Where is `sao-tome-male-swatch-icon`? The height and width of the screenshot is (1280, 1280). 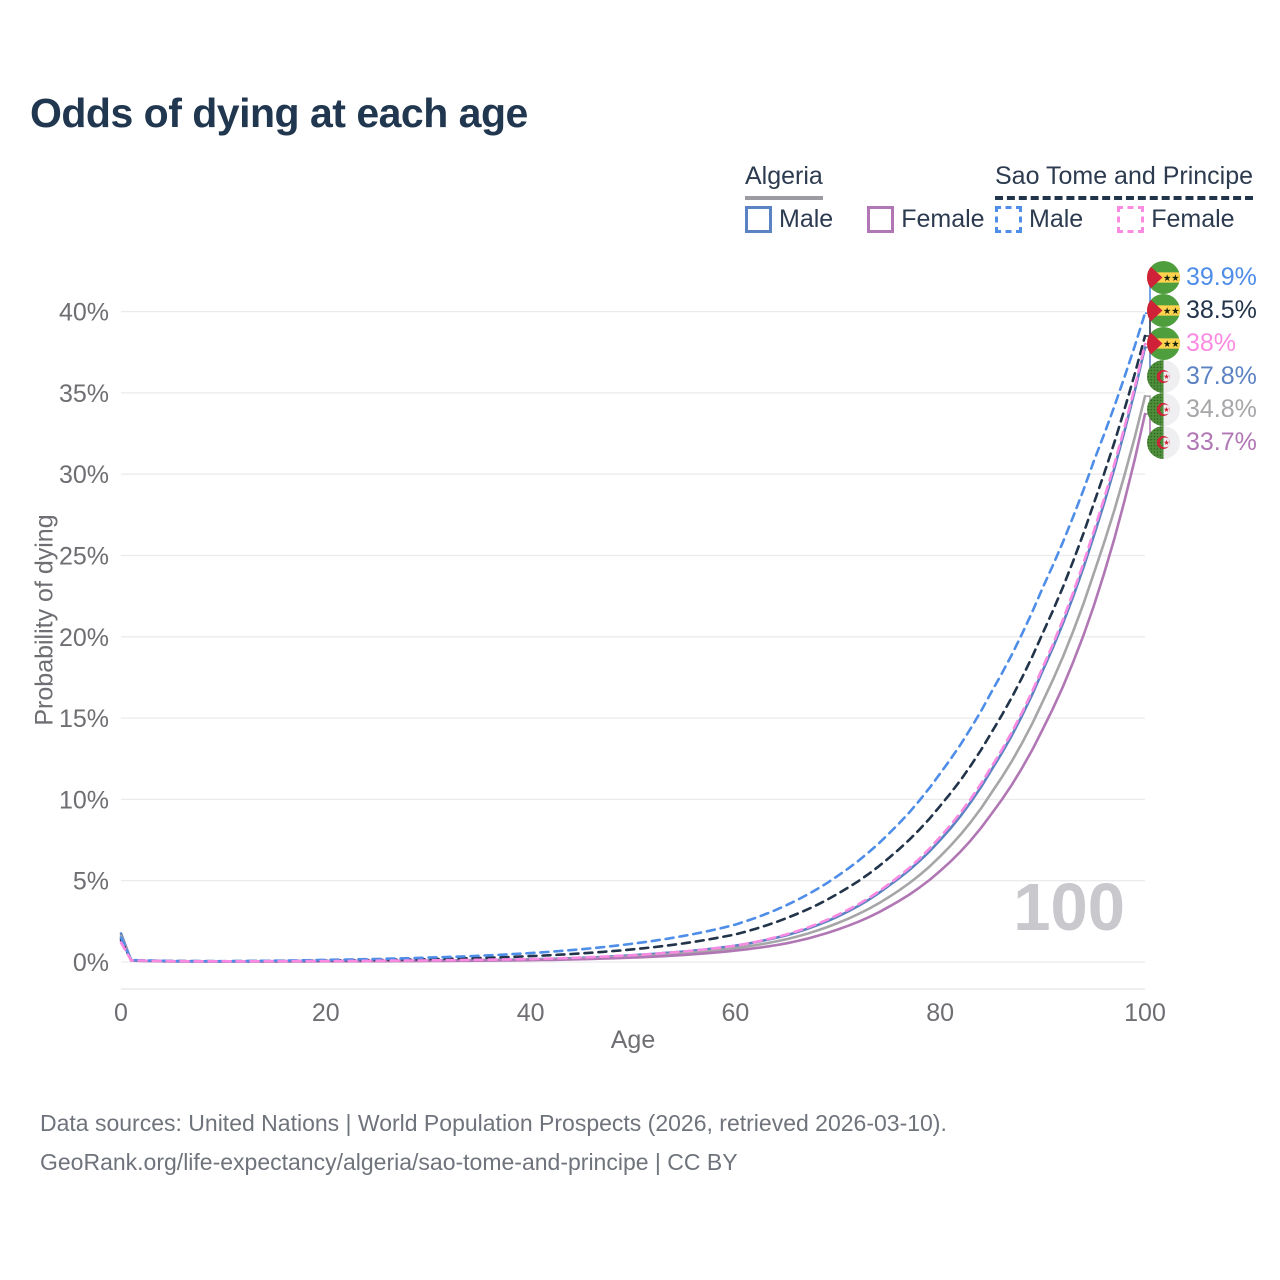
sao-tome-male-swatch-icon is located at coordinates (1008, 219).